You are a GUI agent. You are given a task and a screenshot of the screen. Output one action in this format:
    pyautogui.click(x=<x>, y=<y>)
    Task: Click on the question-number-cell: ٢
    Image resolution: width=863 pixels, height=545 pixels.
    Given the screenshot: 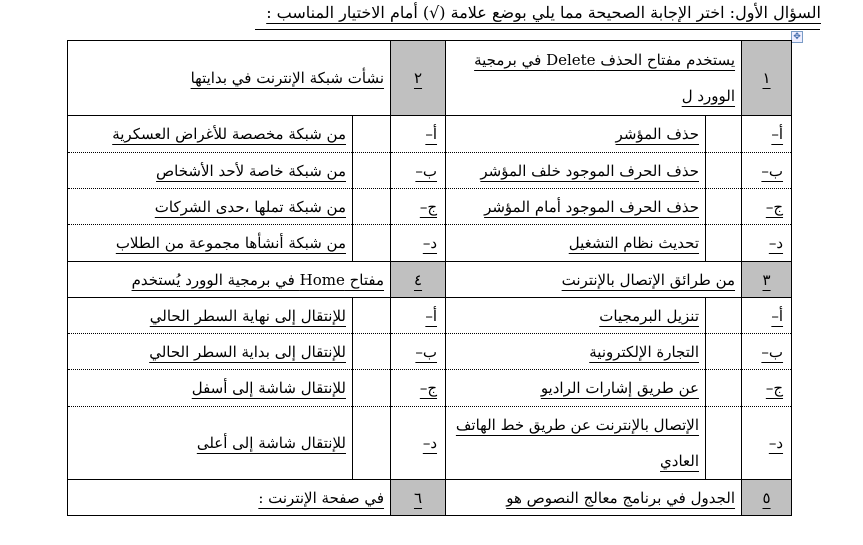 What is the action you would take?
    pyautogui.click(x=418, y=78)
    